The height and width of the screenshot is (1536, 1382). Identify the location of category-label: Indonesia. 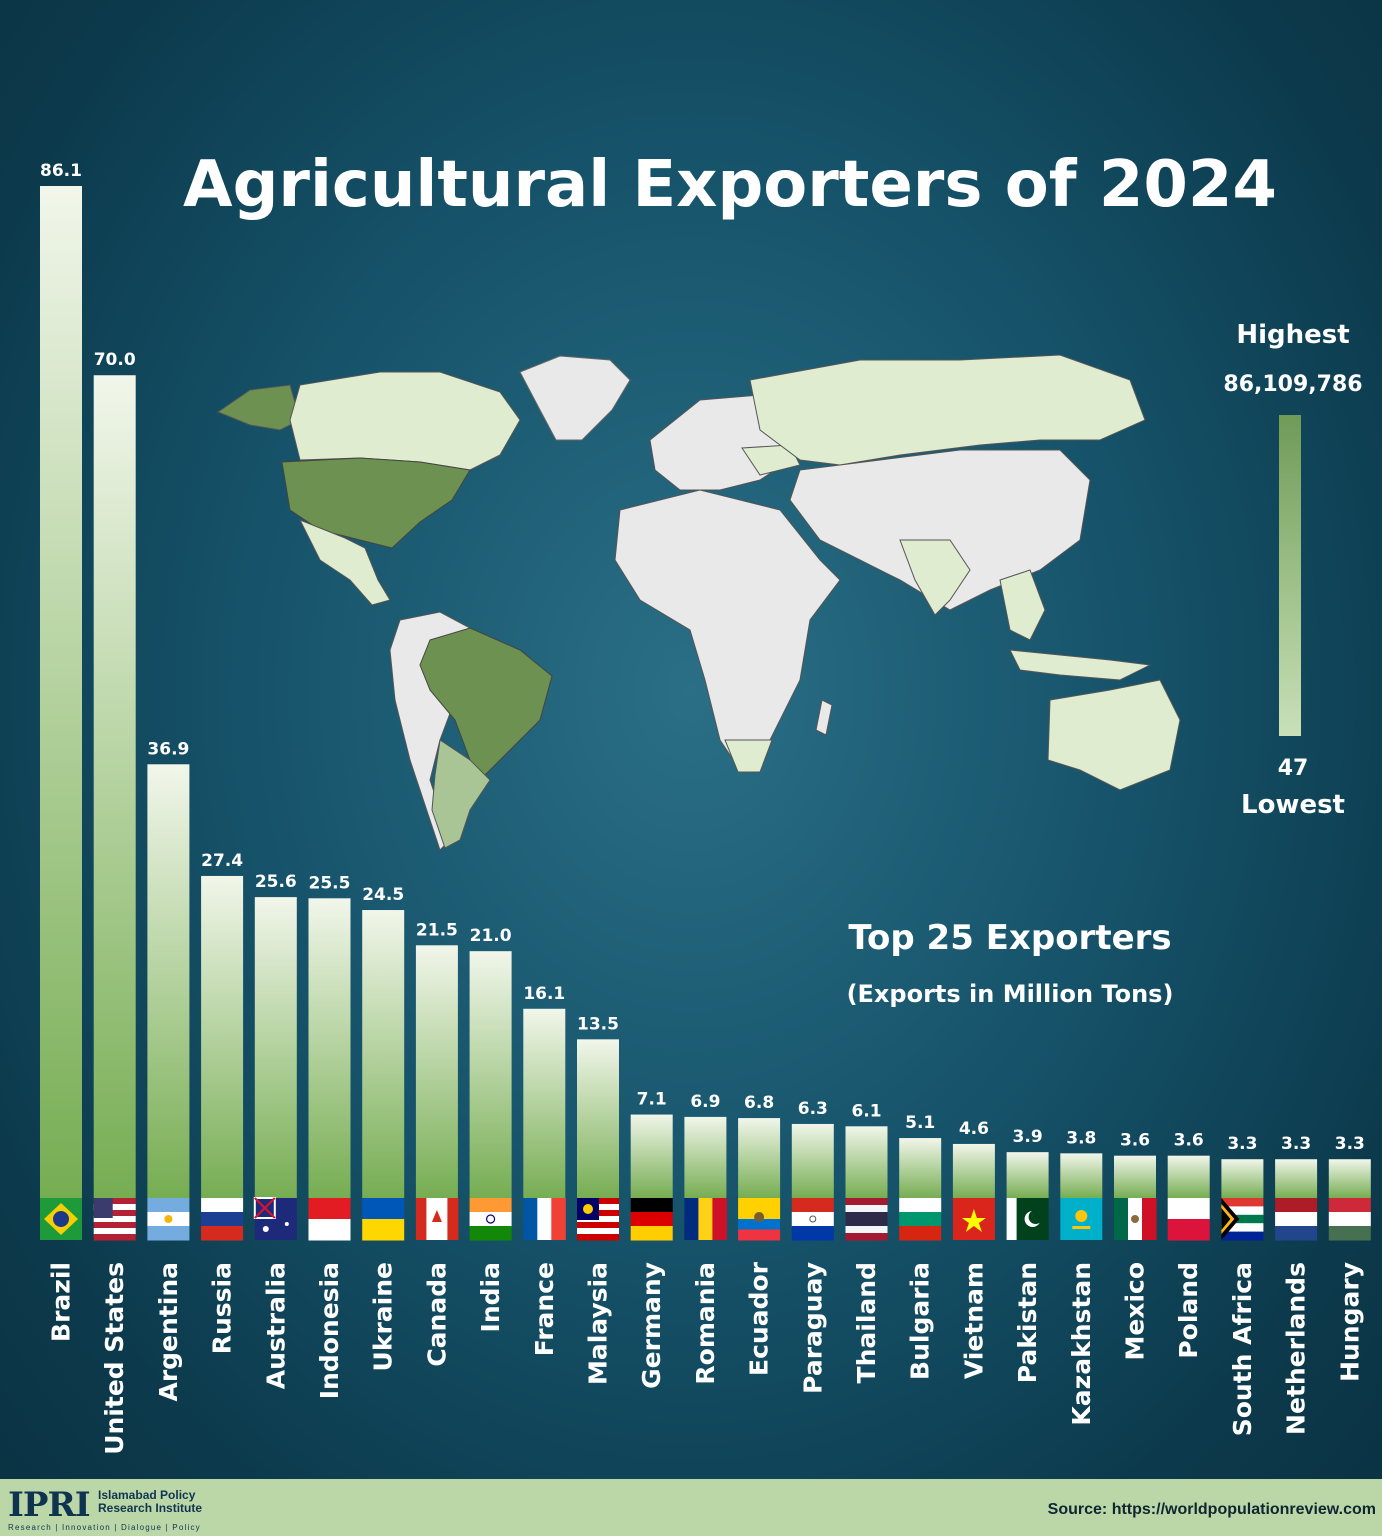
(329, 1330).